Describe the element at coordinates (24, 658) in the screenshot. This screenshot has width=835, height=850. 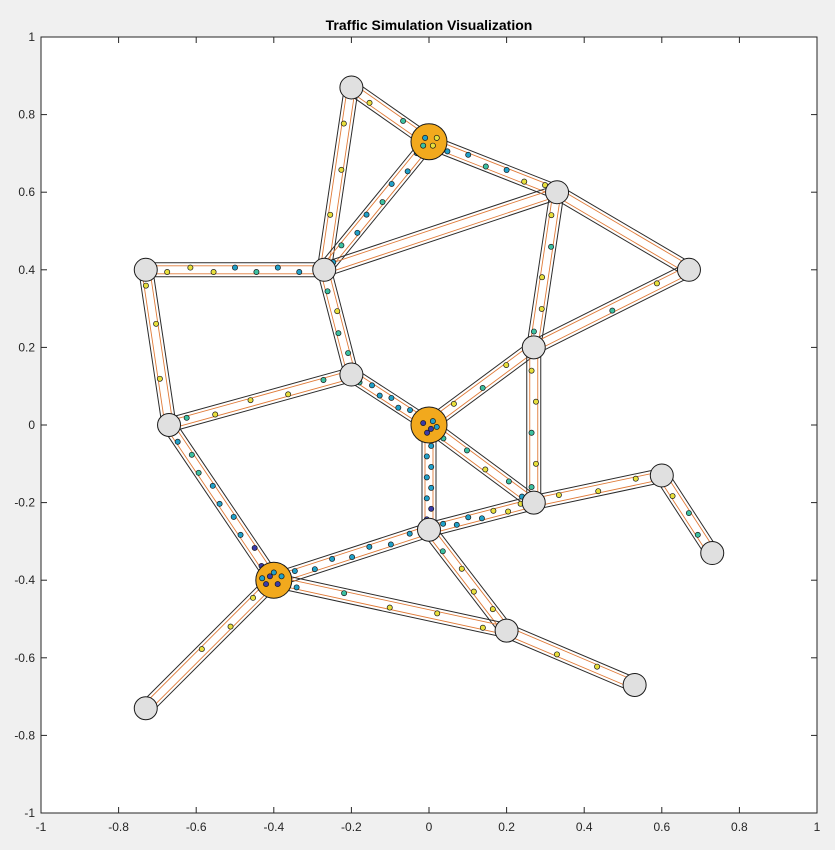
I see `y-tick-label: -0.6` at that location.